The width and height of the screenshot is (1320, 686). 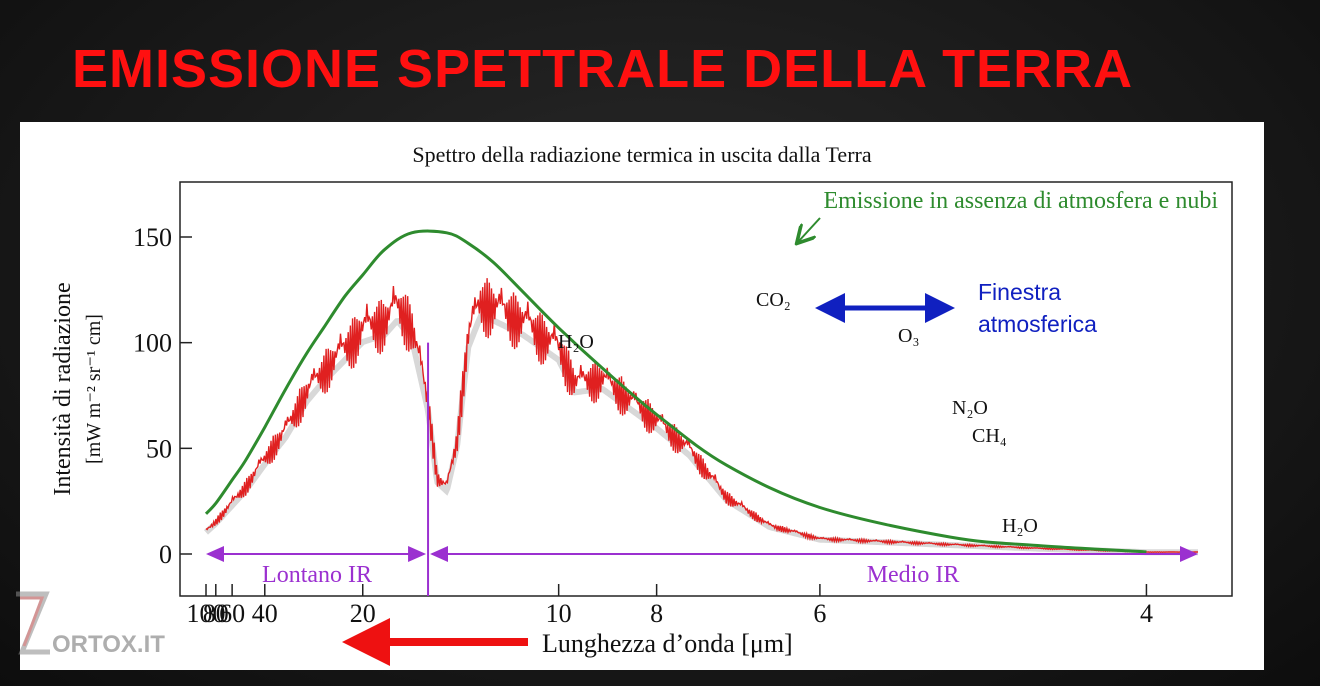 I want to click on y-tick-label: 0, so click(x=165, y=554).